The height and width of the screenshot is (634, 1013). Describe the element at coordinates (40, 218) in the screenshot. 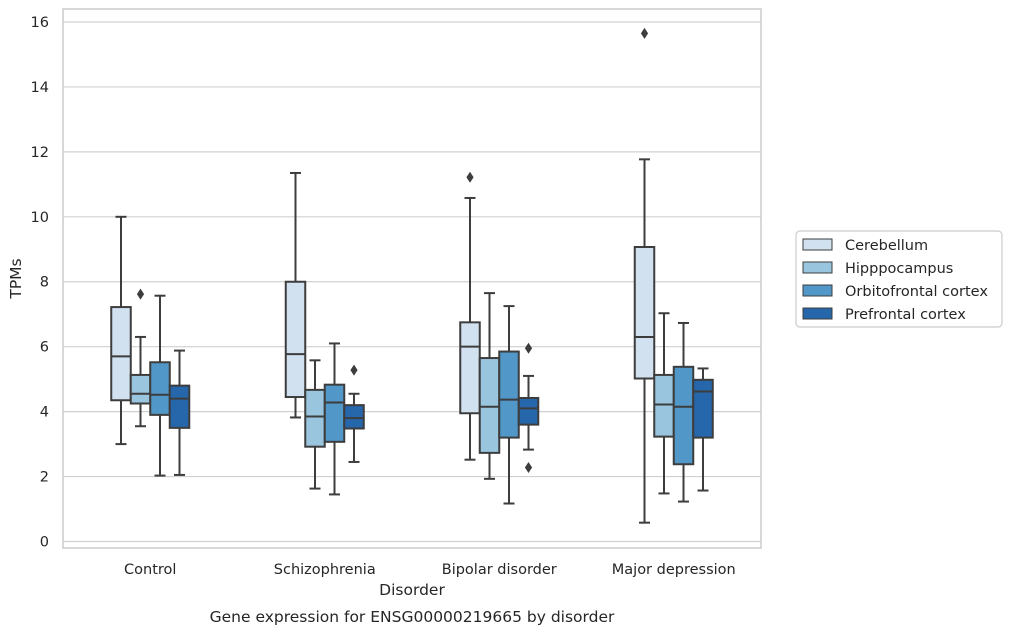

I see `y-tick-label: 10` at that location.